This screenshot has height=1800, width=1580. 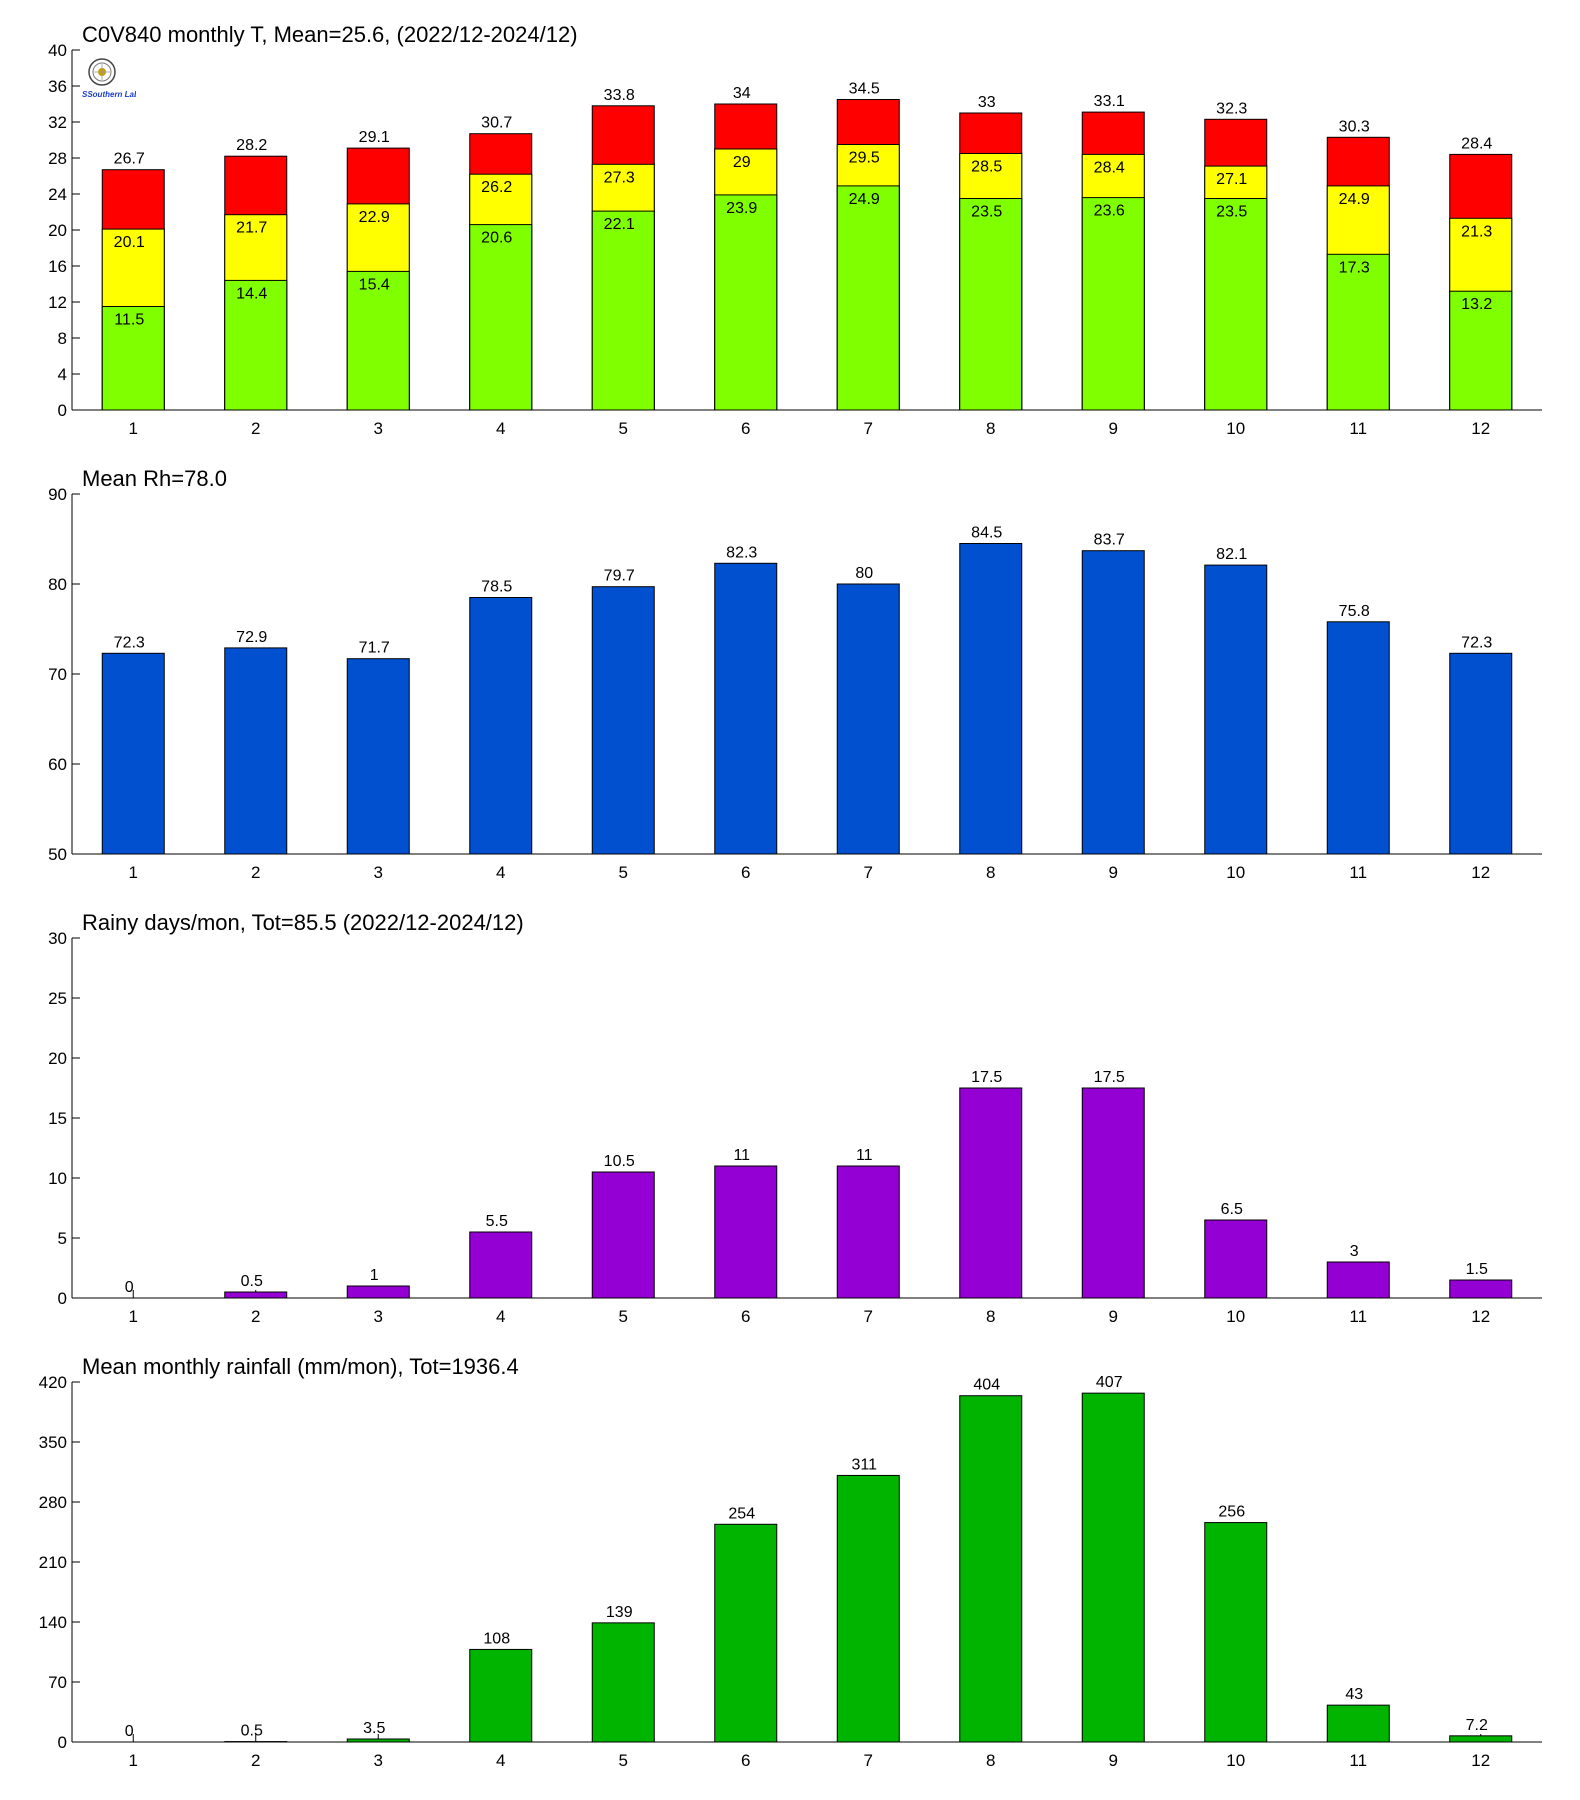 What do you see at coordinates (1354, 1251) in the screenshot?
I see `data-label: 3` at bounding box center [1354, 1251].